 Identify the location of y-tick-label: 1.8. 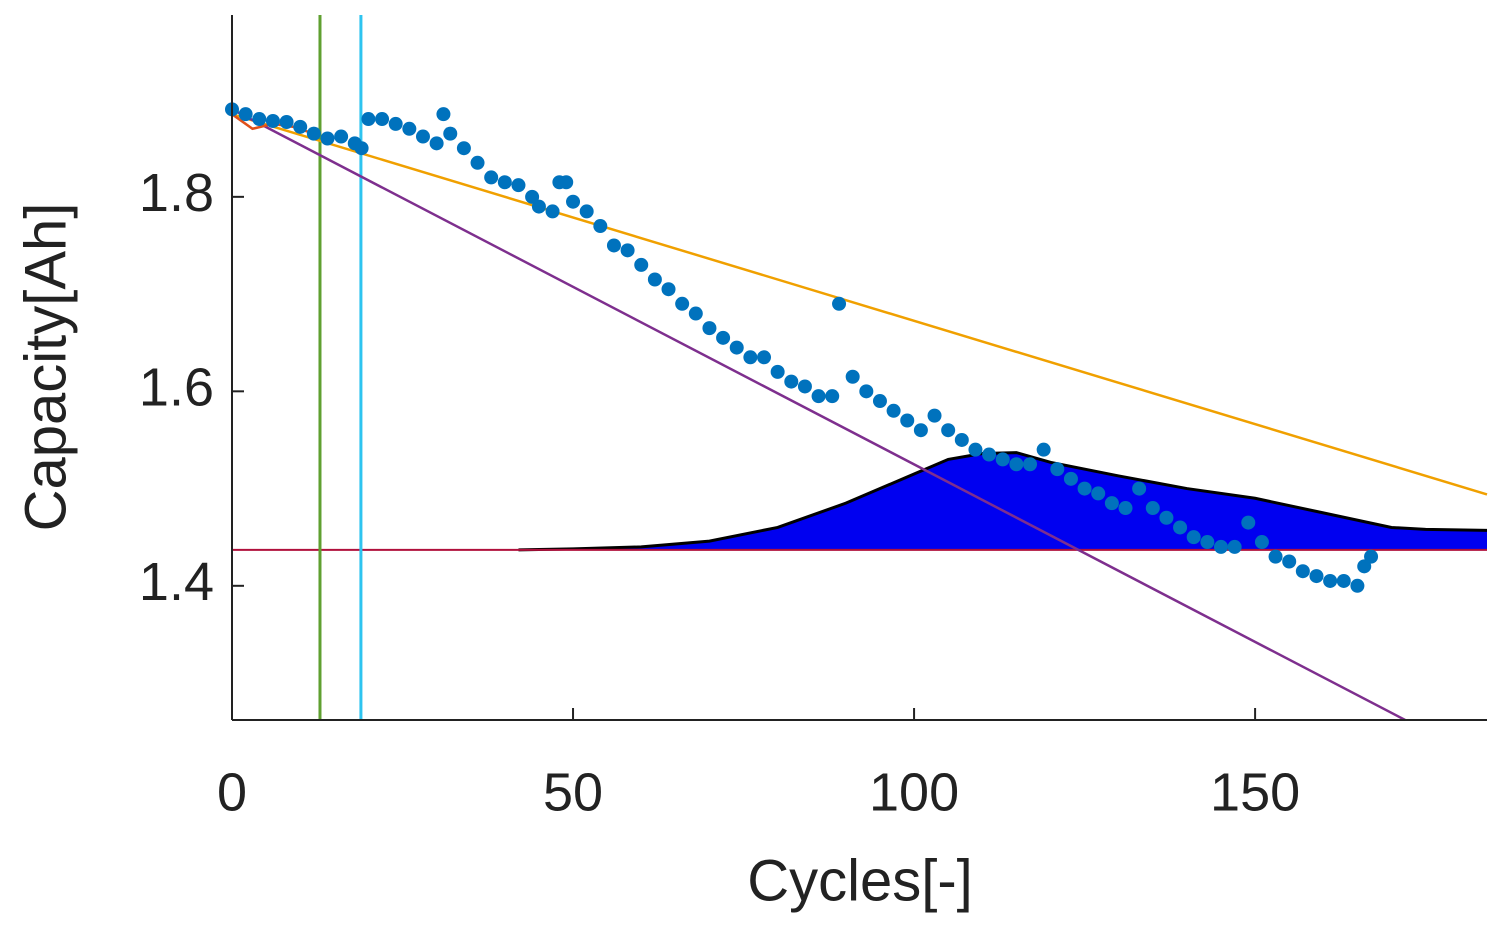
(176, 193).